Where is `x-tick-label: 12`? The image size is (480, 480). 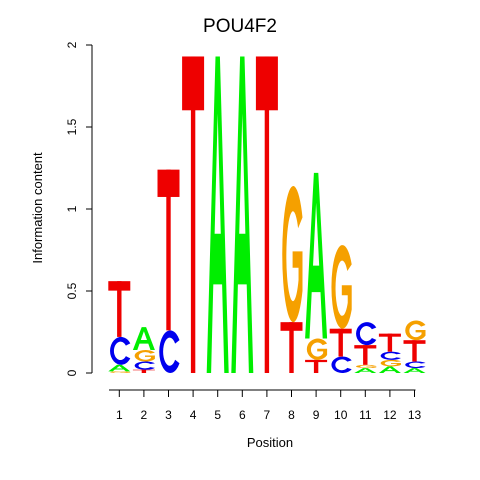
x-tick-label: 12 is located at coordinates (390, 415).